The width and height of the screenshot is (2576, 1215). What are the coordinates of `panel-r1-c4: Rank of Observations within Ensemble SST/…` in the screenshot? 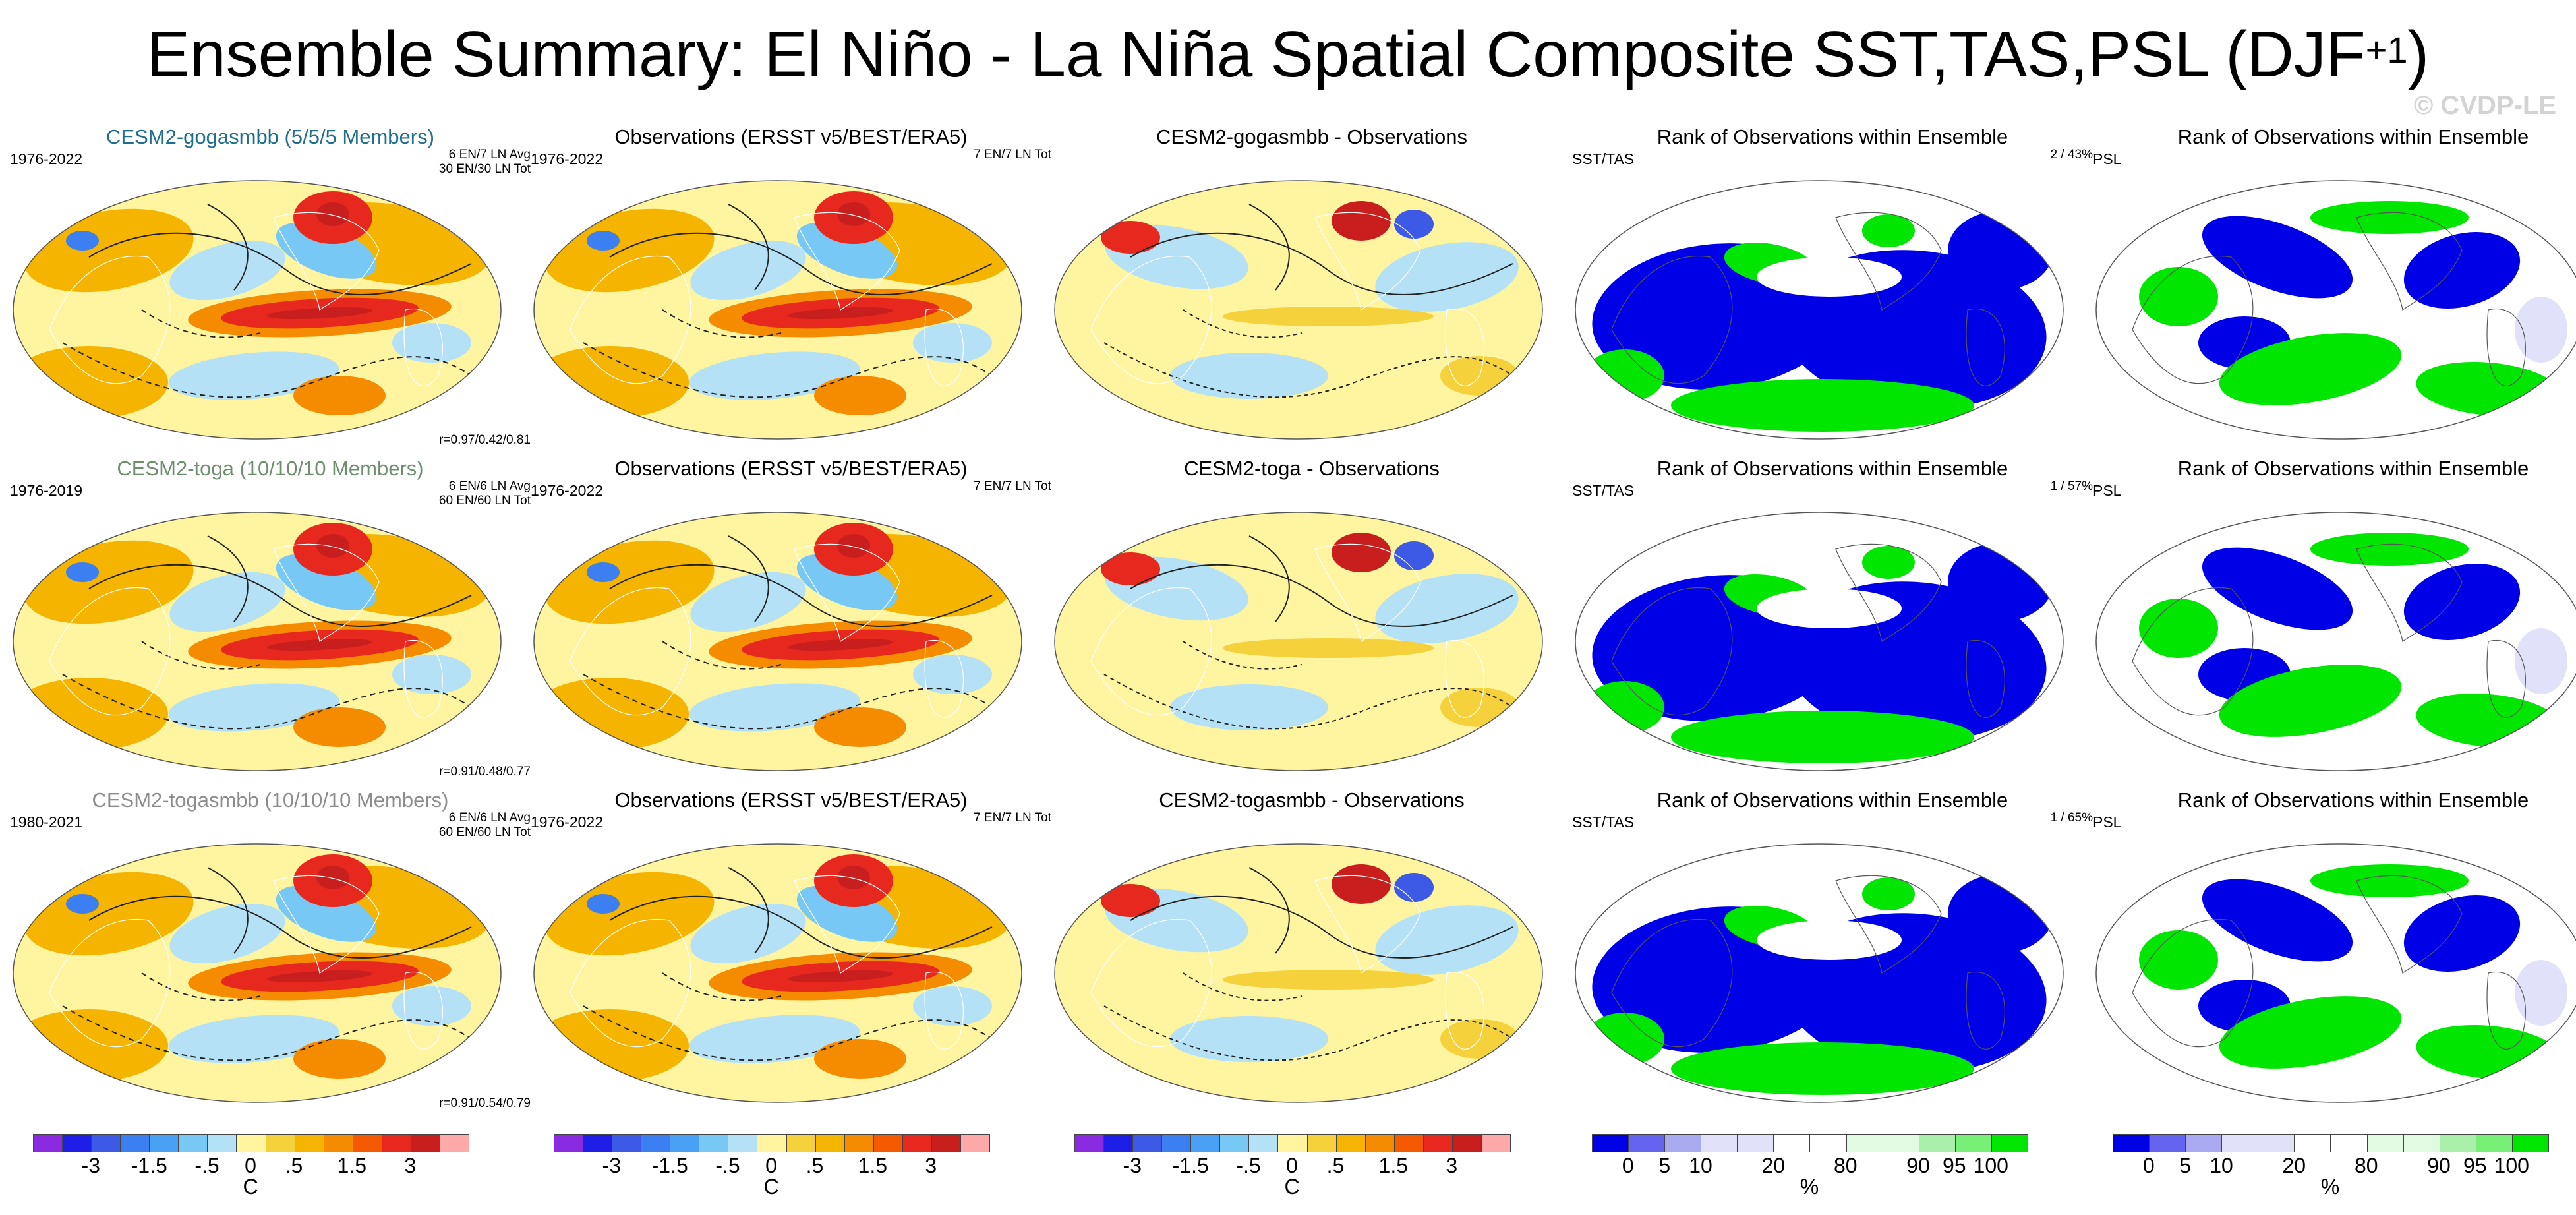 It's located at (1833, 288).